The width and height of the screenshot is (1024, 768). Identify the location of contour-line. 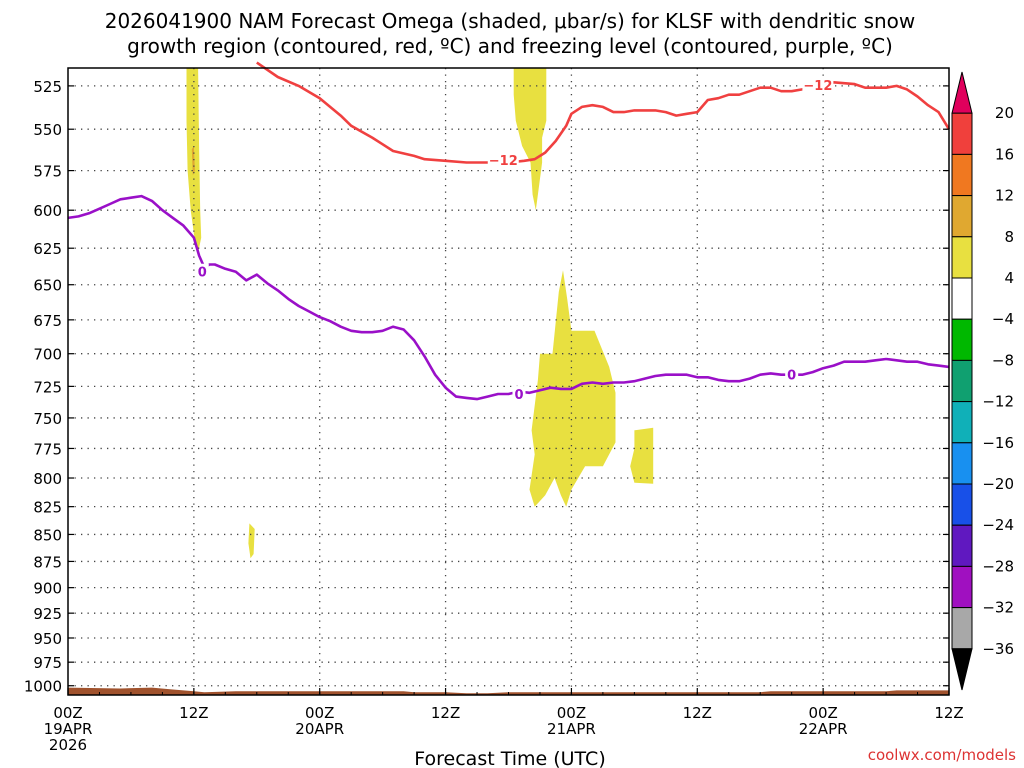
(603, 112).